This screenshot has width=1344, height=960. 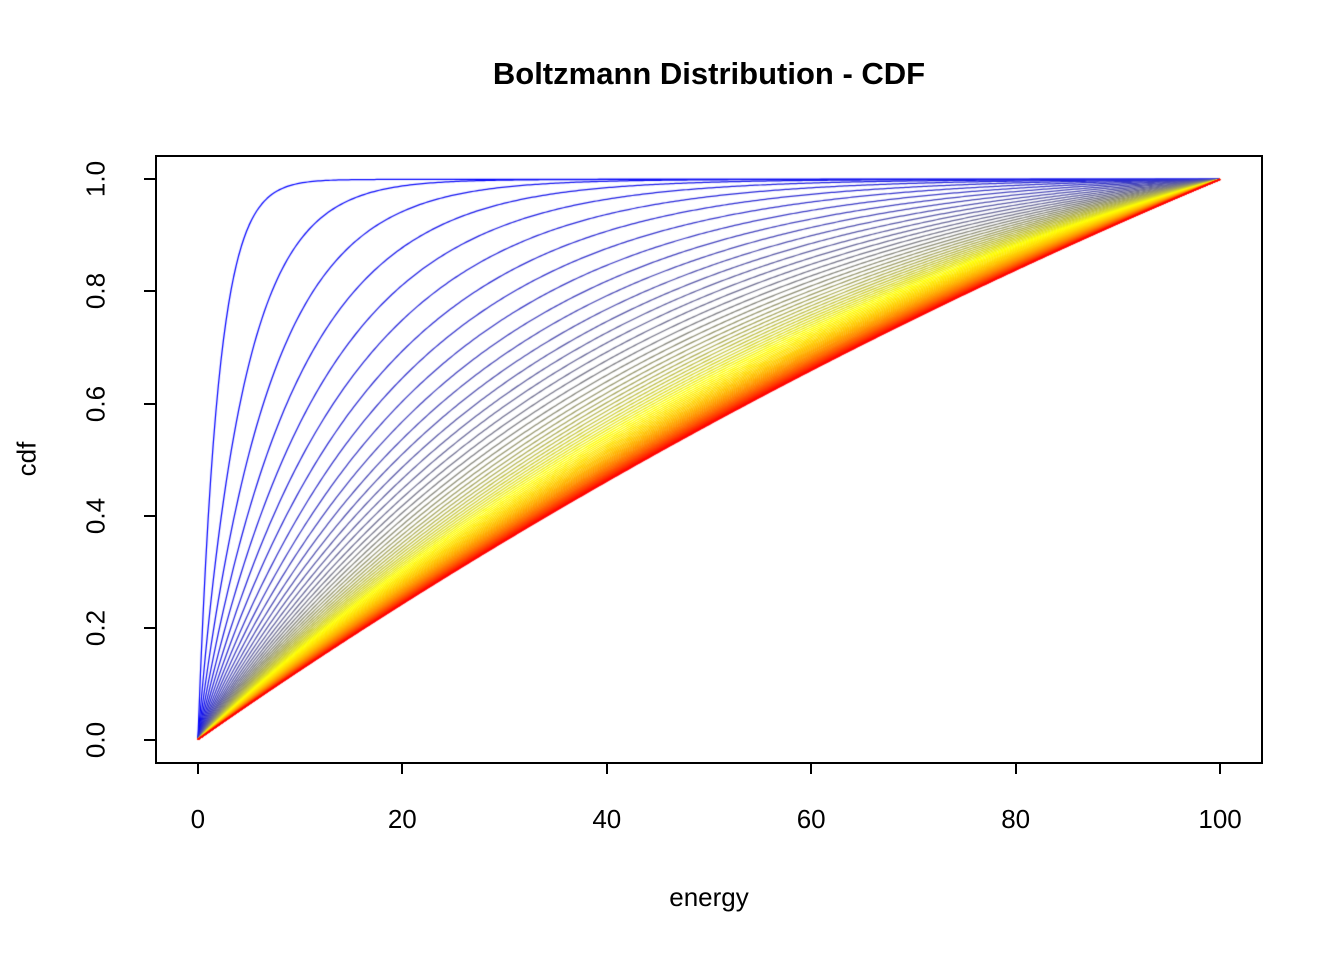 What do you see at coordinates (402, 819) in the screenshot?
I see `x-tick-label-20: 20` at bounding box center [402, 819].